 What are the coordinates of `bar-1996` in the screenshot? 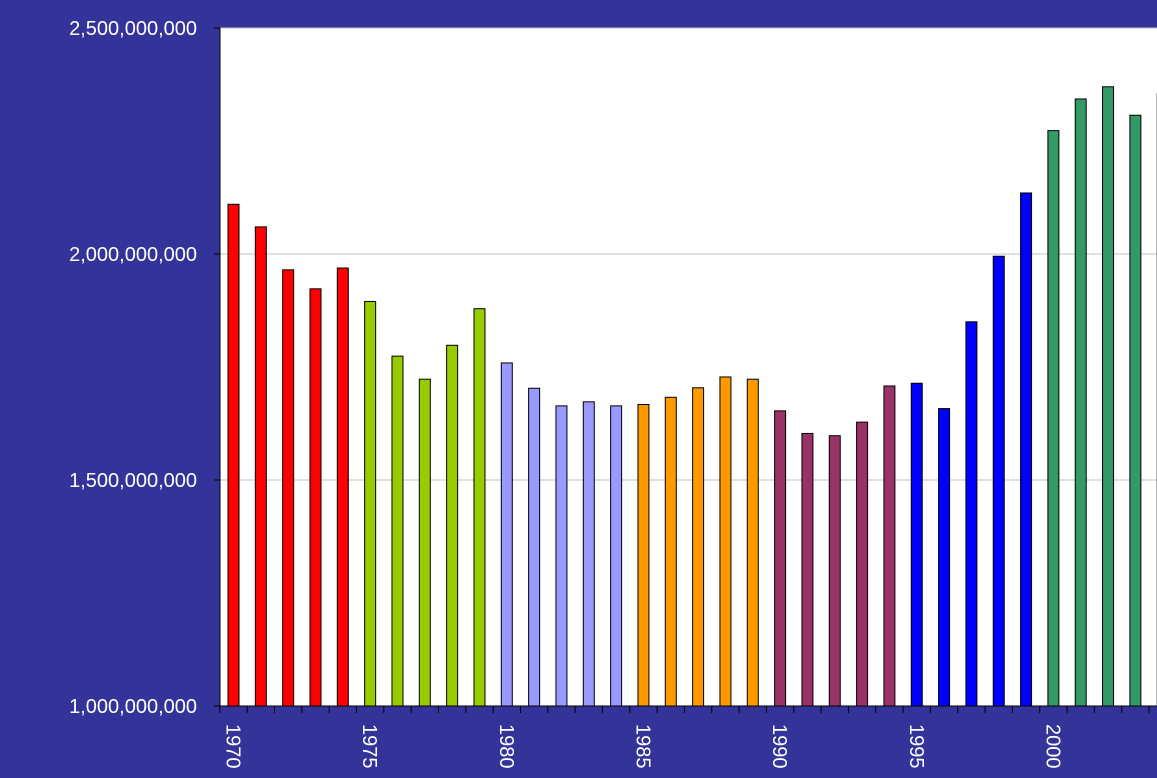 It's located at (944, 557).